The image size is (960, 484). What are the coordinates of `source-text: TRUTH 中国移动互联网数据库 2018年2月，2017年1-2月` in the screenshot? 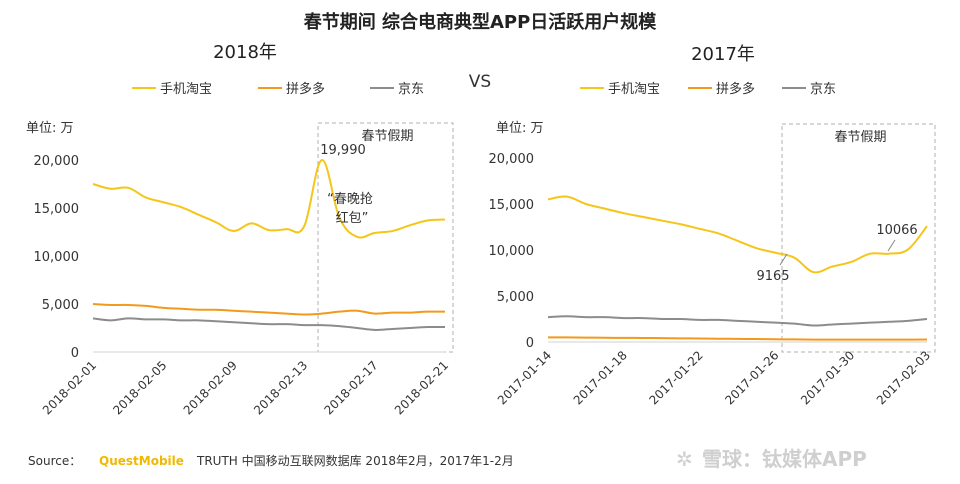 It's located at (355, 460).